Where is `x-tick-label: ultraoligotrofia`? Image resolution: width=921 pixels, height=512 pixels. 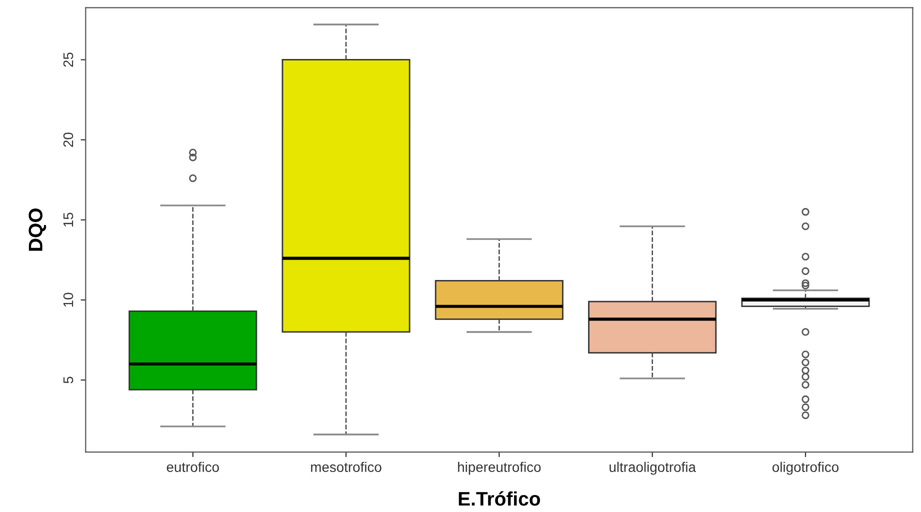
x-tick-label: ultraoligotrofia is located at coordinates (653, 468).